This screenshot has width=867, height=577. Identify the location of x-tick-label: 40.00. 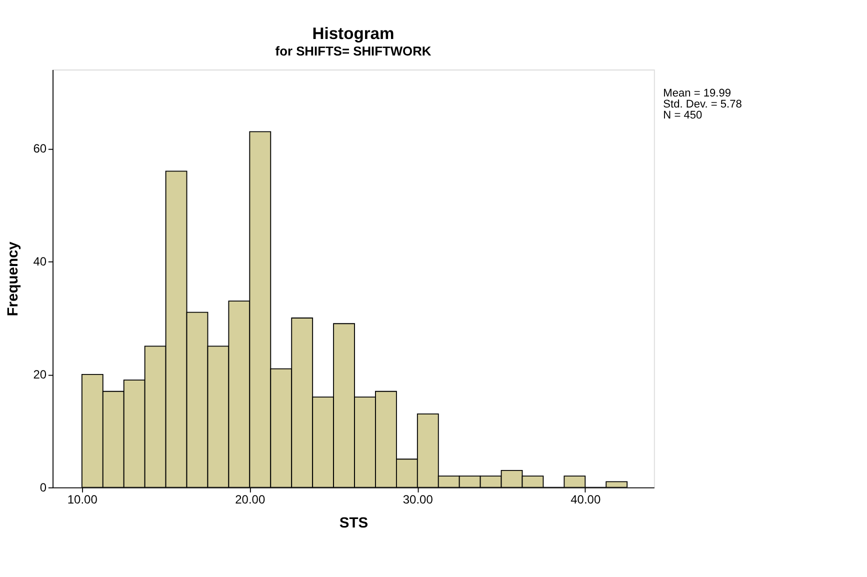
(585, 499).